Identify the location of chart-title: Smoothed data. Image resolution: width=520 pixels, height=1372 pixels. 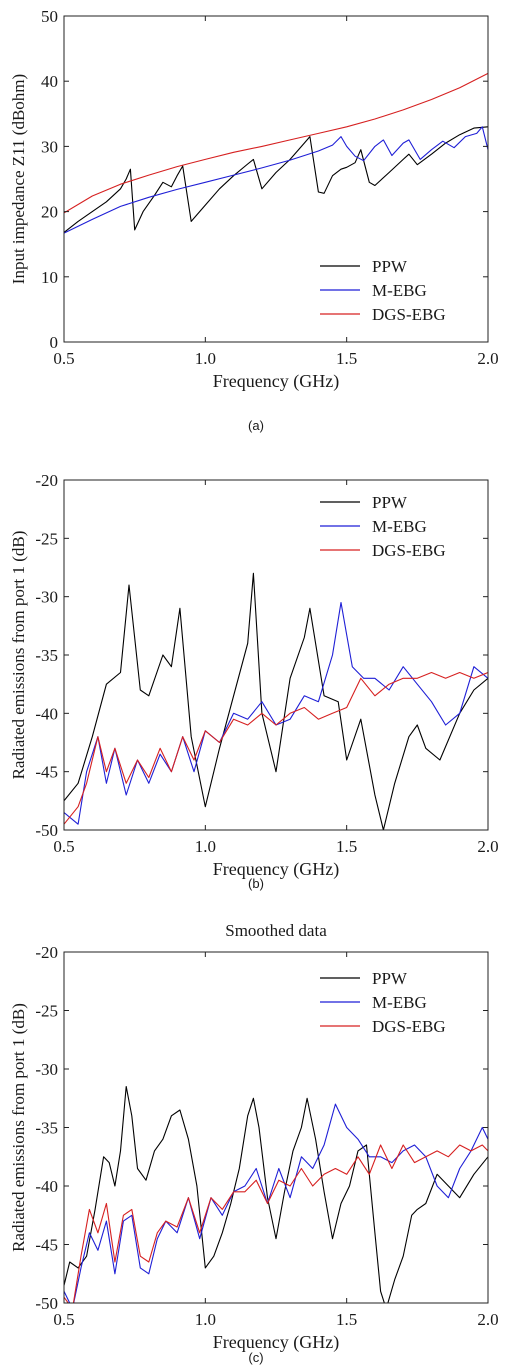
(276, 930).